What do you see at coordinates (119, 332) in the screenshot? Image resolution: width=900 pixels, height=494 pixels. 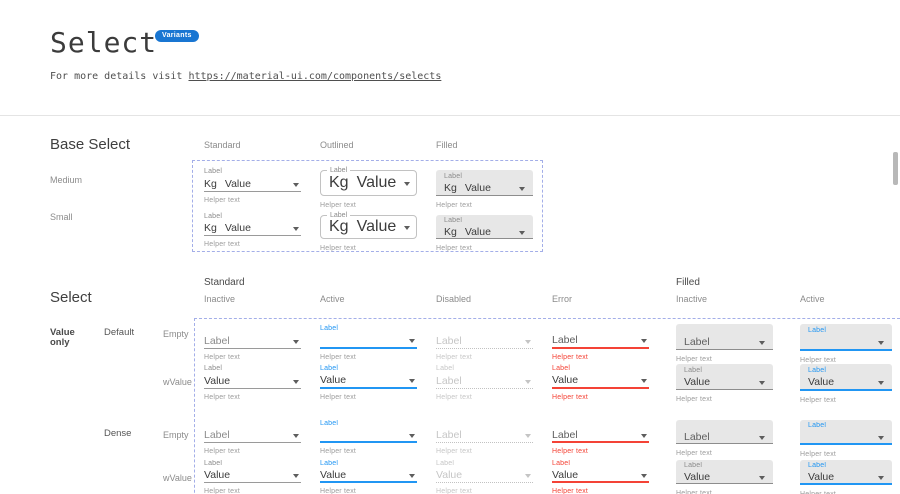 I see `subgroup-label: Default` at bounding box center [119, 332].